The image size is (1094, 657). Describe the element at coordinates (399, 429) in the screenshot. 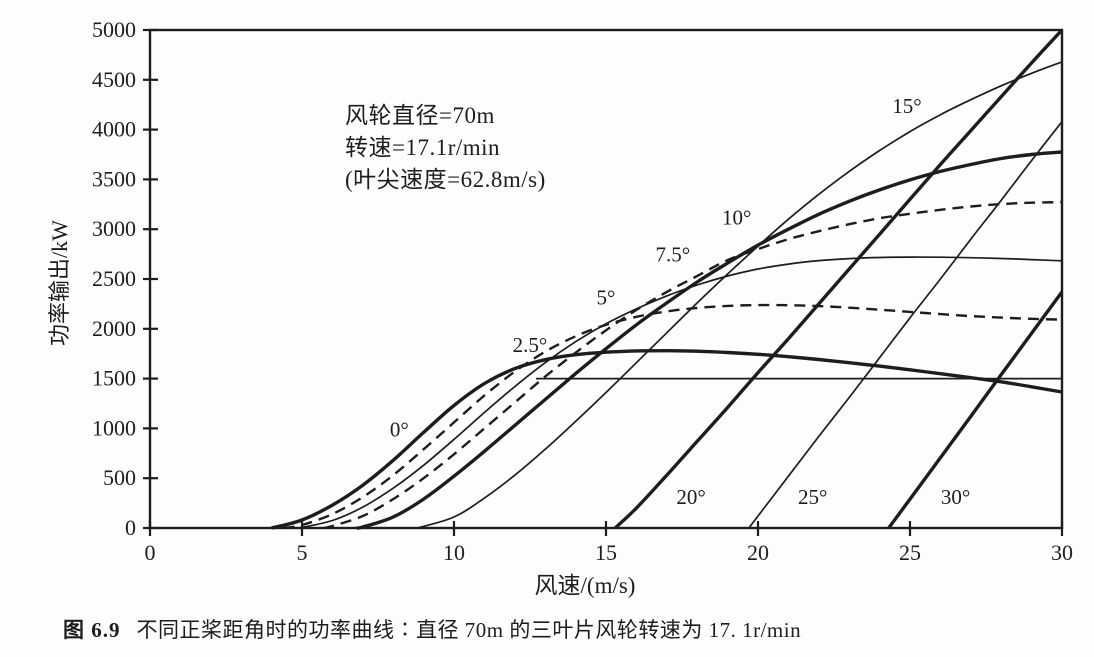

I see `curve-label-0deg: 0°` at that location.